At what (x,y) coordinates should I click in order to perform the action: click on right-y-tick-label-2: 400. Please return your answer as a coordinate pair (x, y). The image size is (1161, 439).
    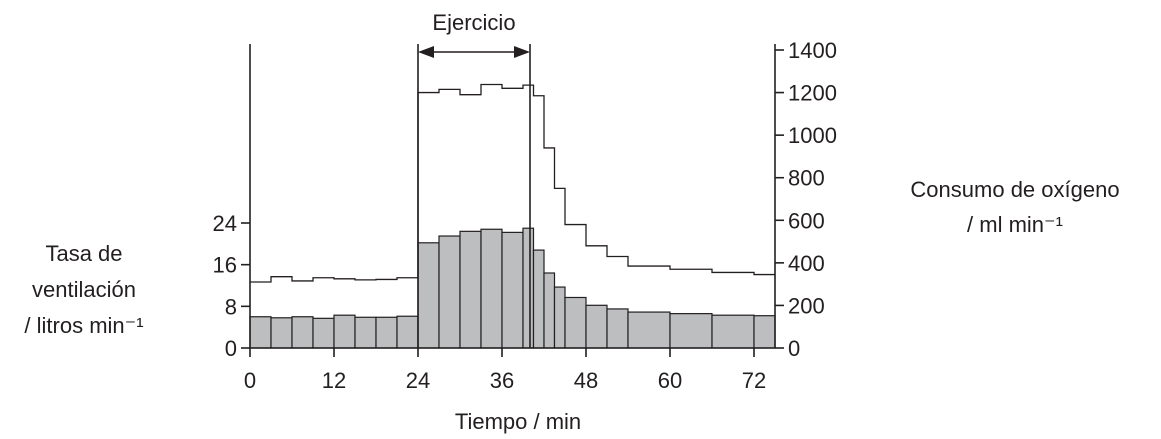
    Looking at the image, I should click on (806, 263).